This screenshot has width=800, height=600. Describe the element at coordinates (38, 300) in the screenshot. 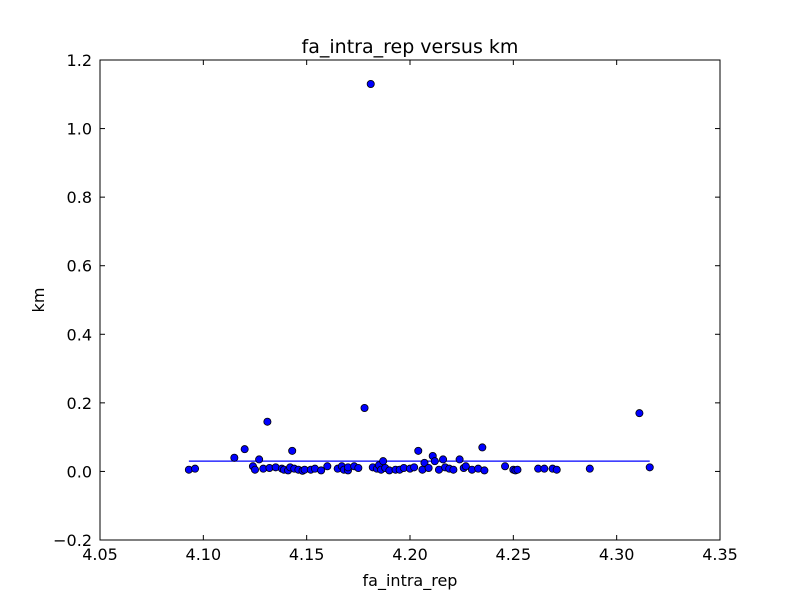

I see `y-axis-label: km` at that location.